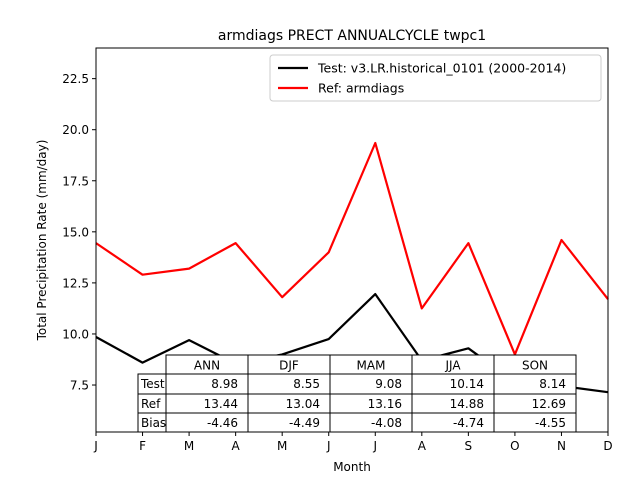  Describe the element at coordinates (435, 78) in the screenshot. I see `legend-box` at that location.